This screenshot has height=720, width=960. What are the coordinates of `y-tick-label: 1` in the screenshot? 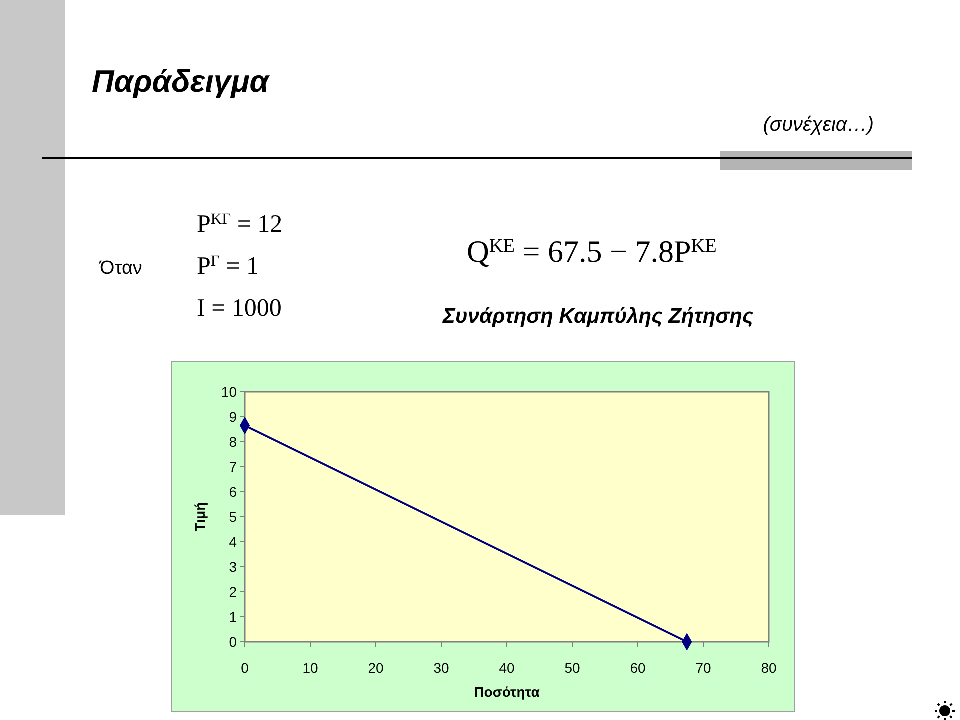 It's located at (233, 616).